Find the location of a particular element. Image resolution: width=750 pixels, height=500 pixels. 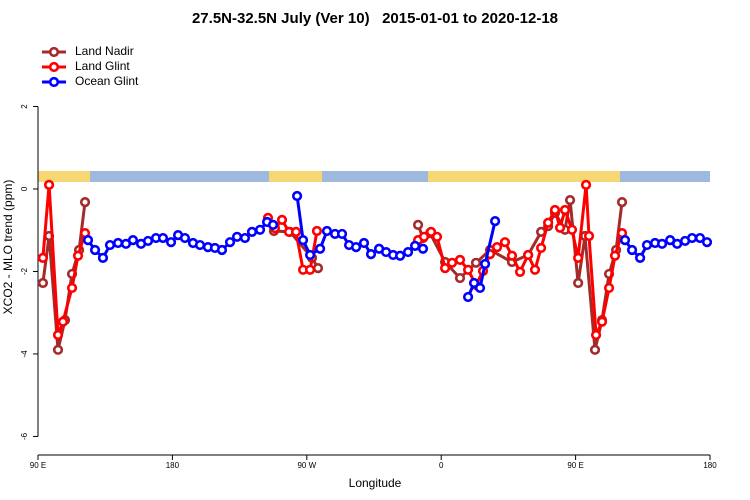

legend-label: Ocean Glint is located at coordinates (107, 81).